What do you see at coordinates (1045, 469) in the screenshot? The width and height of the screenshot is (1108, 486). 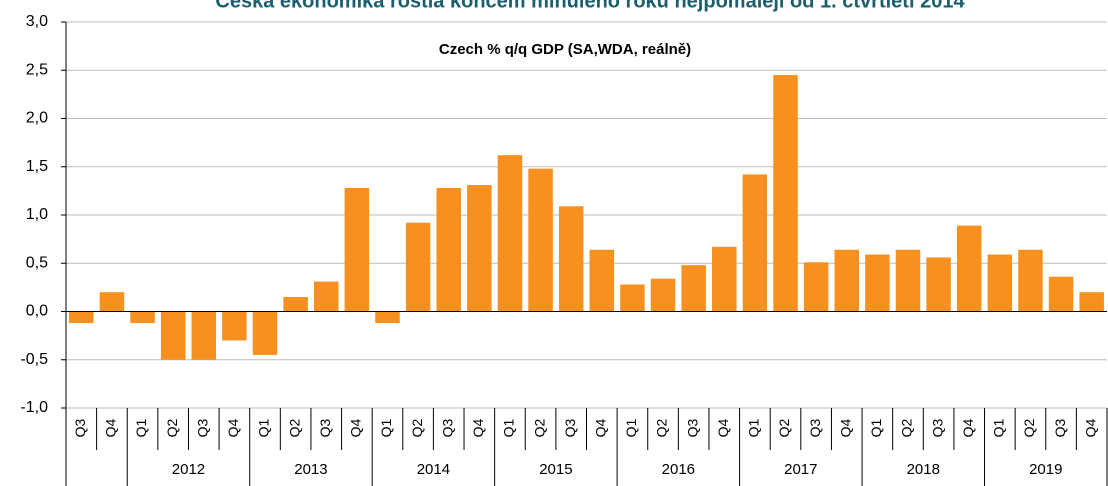 I see `year-label: 2019` at bounding box center [1045, 469].